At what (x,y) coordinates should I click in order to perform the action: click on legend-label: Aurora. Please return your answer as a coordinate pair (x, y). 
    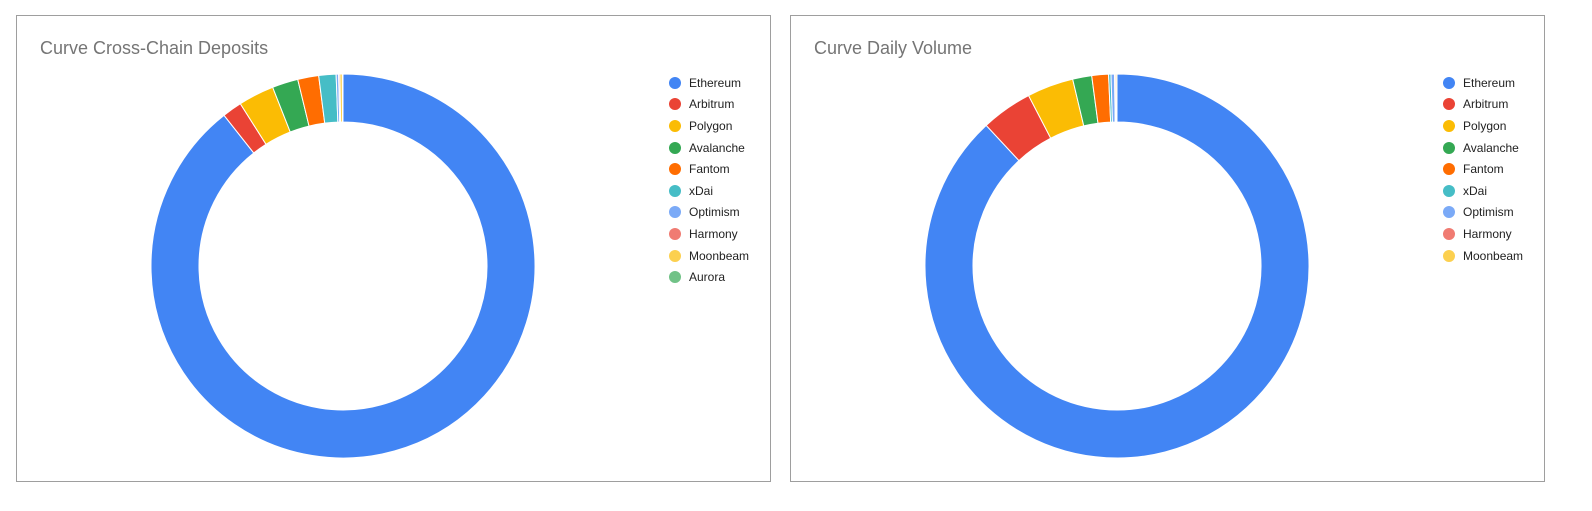
    Looking at the image, I should click on (707, 277).